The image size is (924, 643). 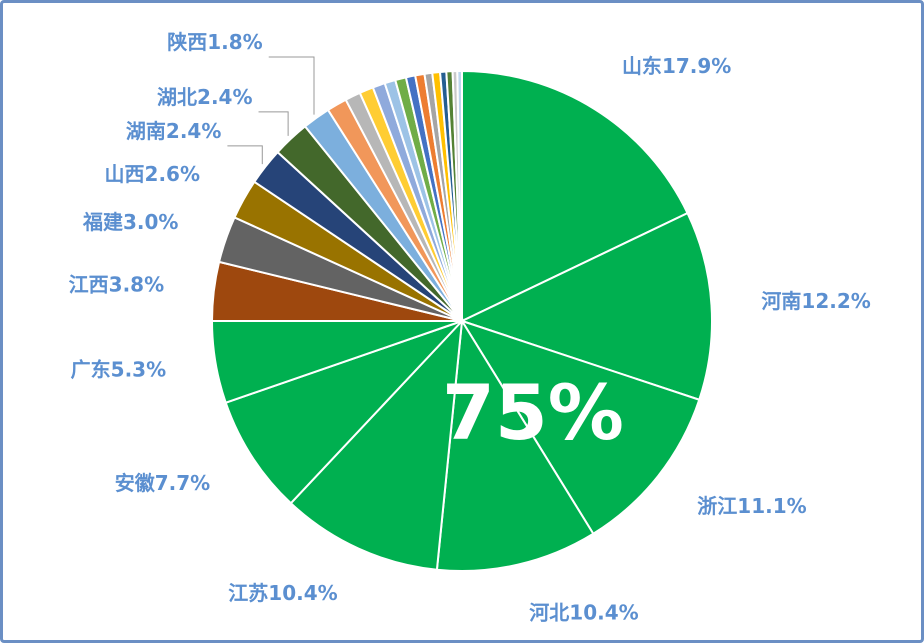 I want to click on slice-label: 江西3.8%, so click(x=116, y=284).